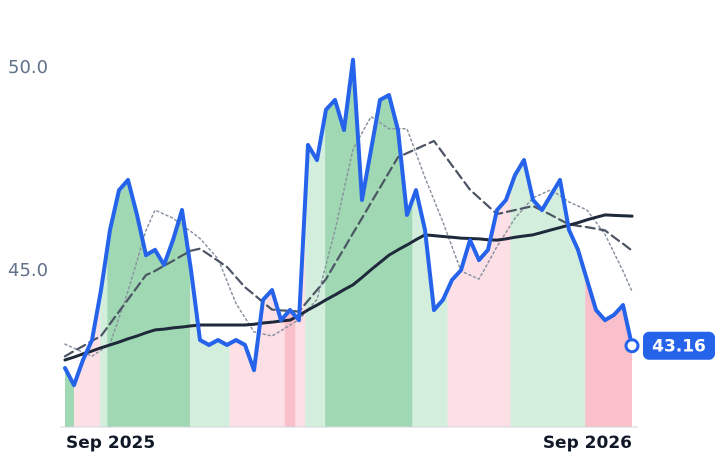  I want to click on last-value-badge, so click(679, 345).